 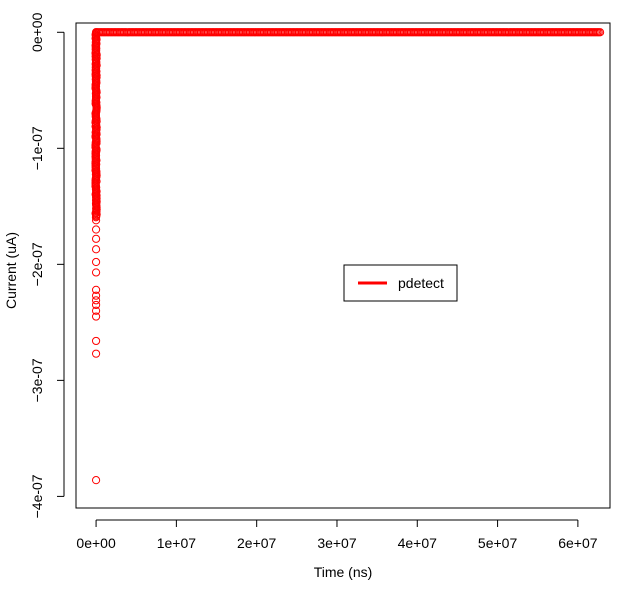 What do you see at coordinates (37, 380) in the screenshot?
I see `y-tick-label: −3e-07` at bounding box center [37, 380].